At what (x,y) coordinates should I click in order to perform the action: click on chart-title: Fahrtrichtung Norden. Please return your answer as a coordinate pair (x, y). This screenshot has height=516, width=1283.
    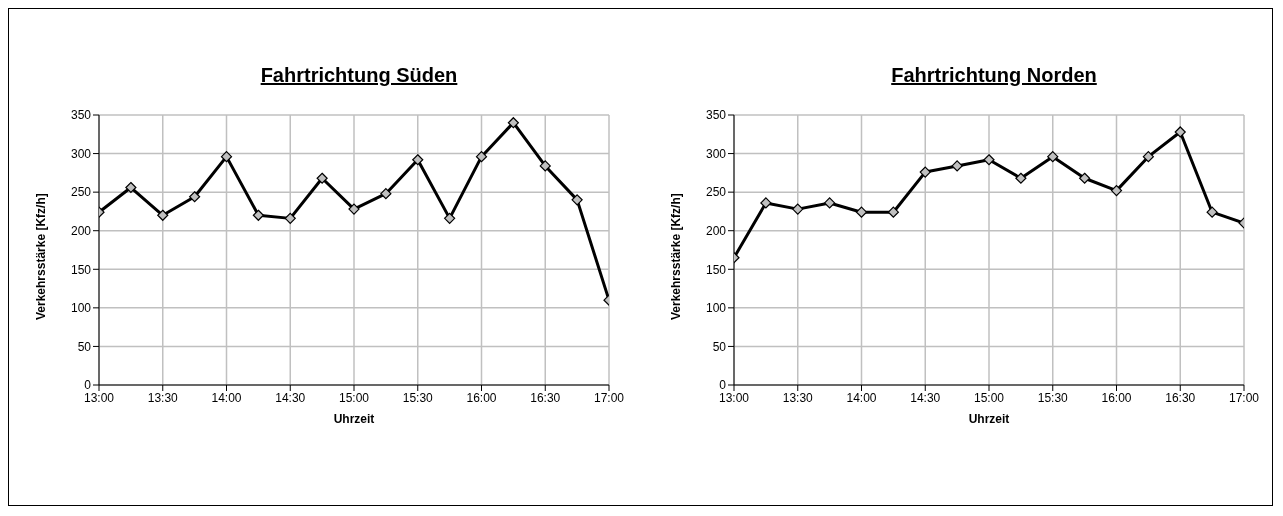
    Looking at the image, I should click on (994, 75).